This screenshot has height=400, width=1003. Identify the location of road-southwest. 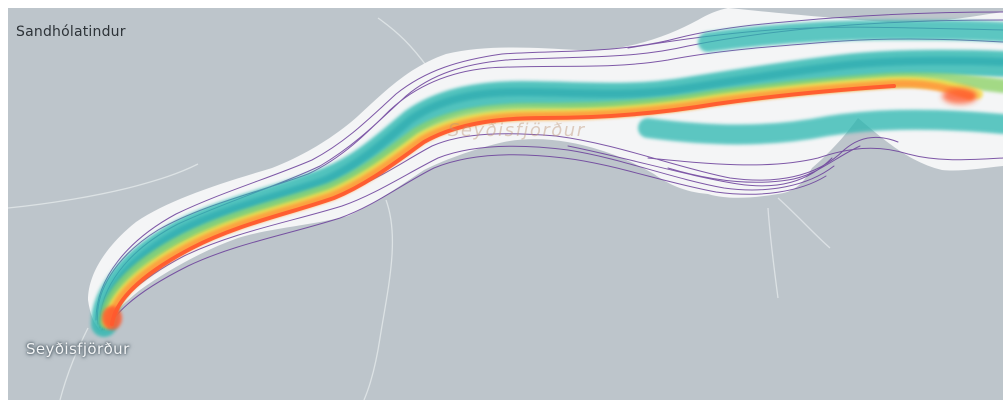
(74, 363).